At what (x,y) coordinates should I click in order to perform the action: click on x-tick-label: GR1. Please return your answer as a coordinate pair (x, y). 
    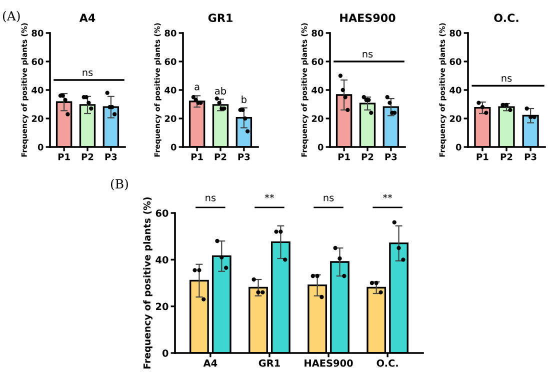
    Looking at the image, I should click on (269, 363).